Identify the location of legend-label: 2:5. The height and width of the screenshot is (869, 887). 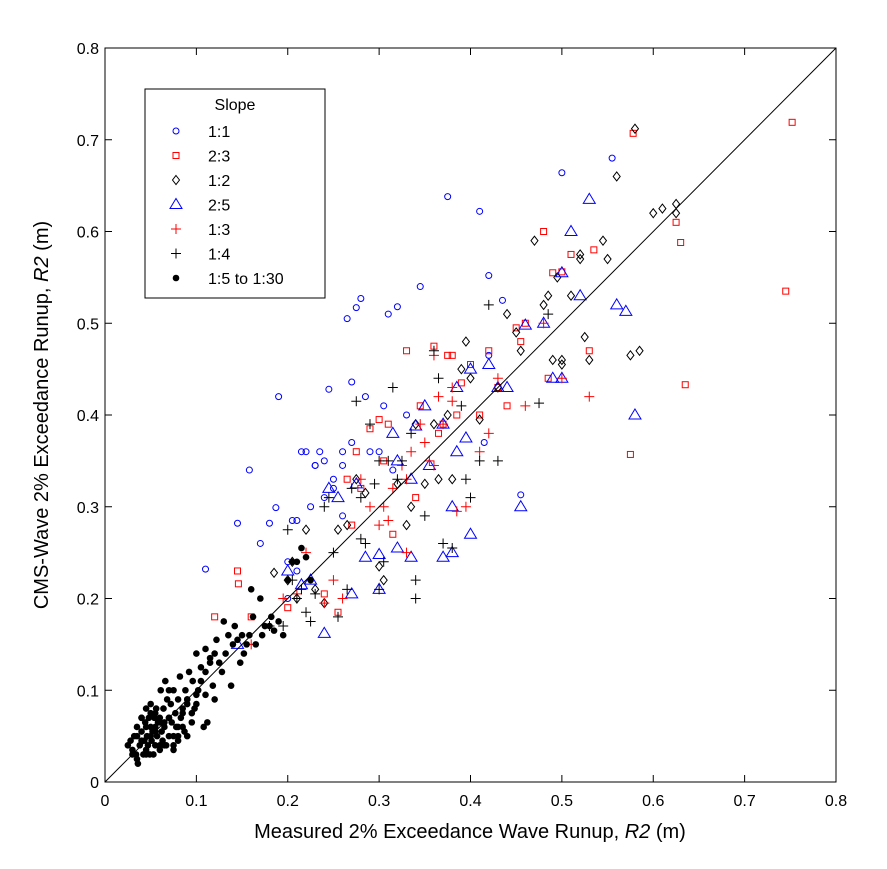
(219, 206).